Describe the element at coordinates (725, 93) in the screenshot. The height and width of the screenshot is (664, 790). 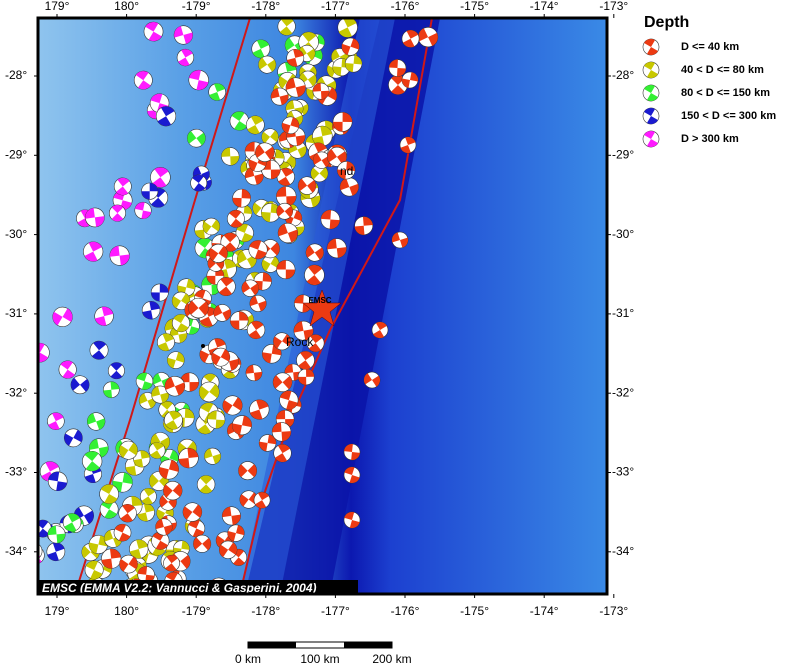
I see `legend-label: 80 < D <= 150 km` at that location.